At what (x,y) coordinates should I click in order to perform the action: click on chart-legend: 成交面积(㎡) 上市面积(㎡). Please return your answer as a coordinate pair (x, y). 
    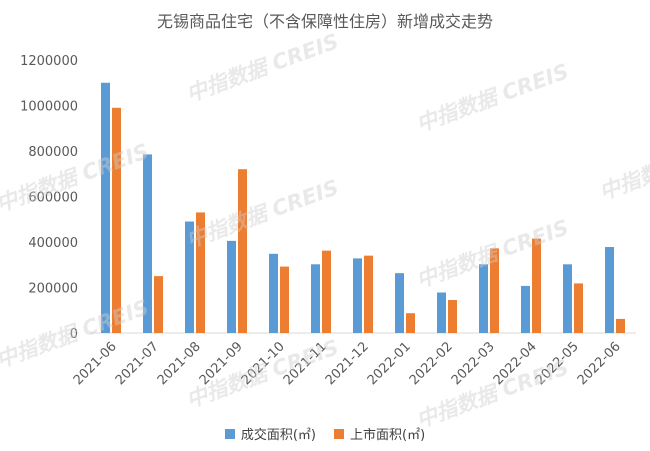
    Looking at the image, I should click on (325, 433).